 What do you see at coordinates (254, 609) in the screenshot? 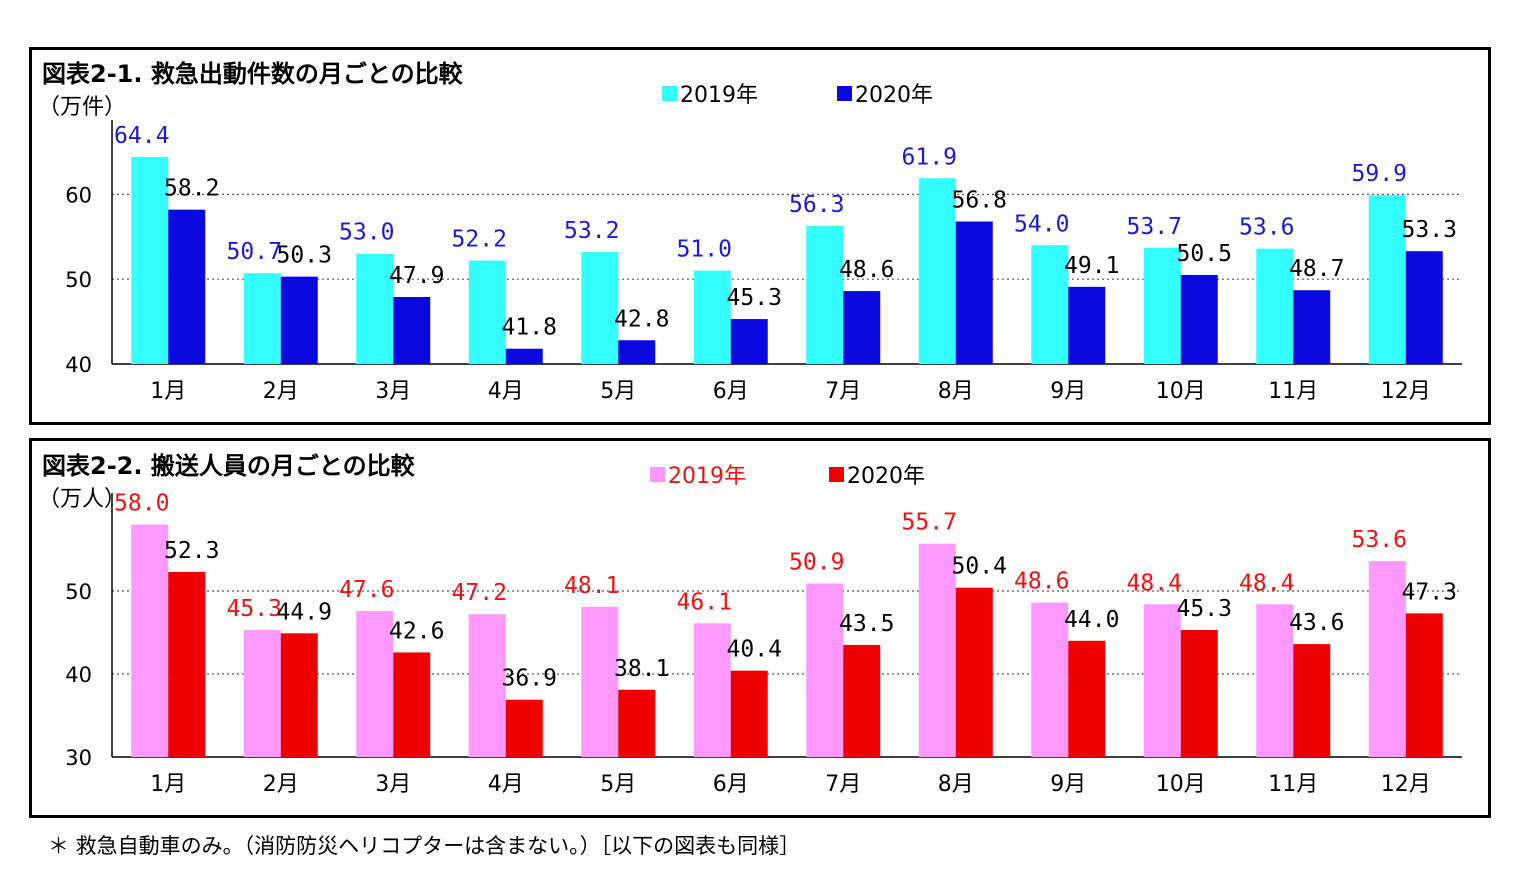
I see `data-label-2019: 45.3` at bounding box center [254, 609].